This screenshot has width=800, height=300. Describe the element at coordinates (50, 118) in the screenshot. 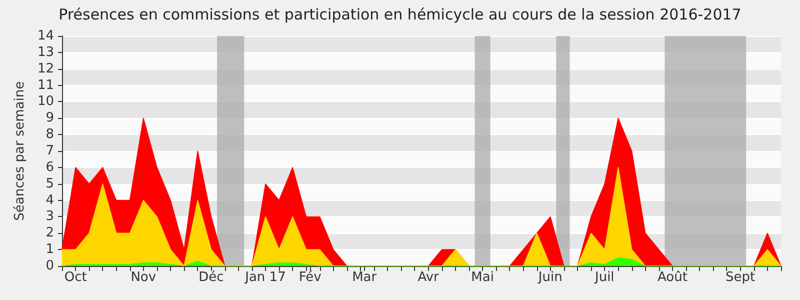

I see `y-tick-label: 9` at that location.